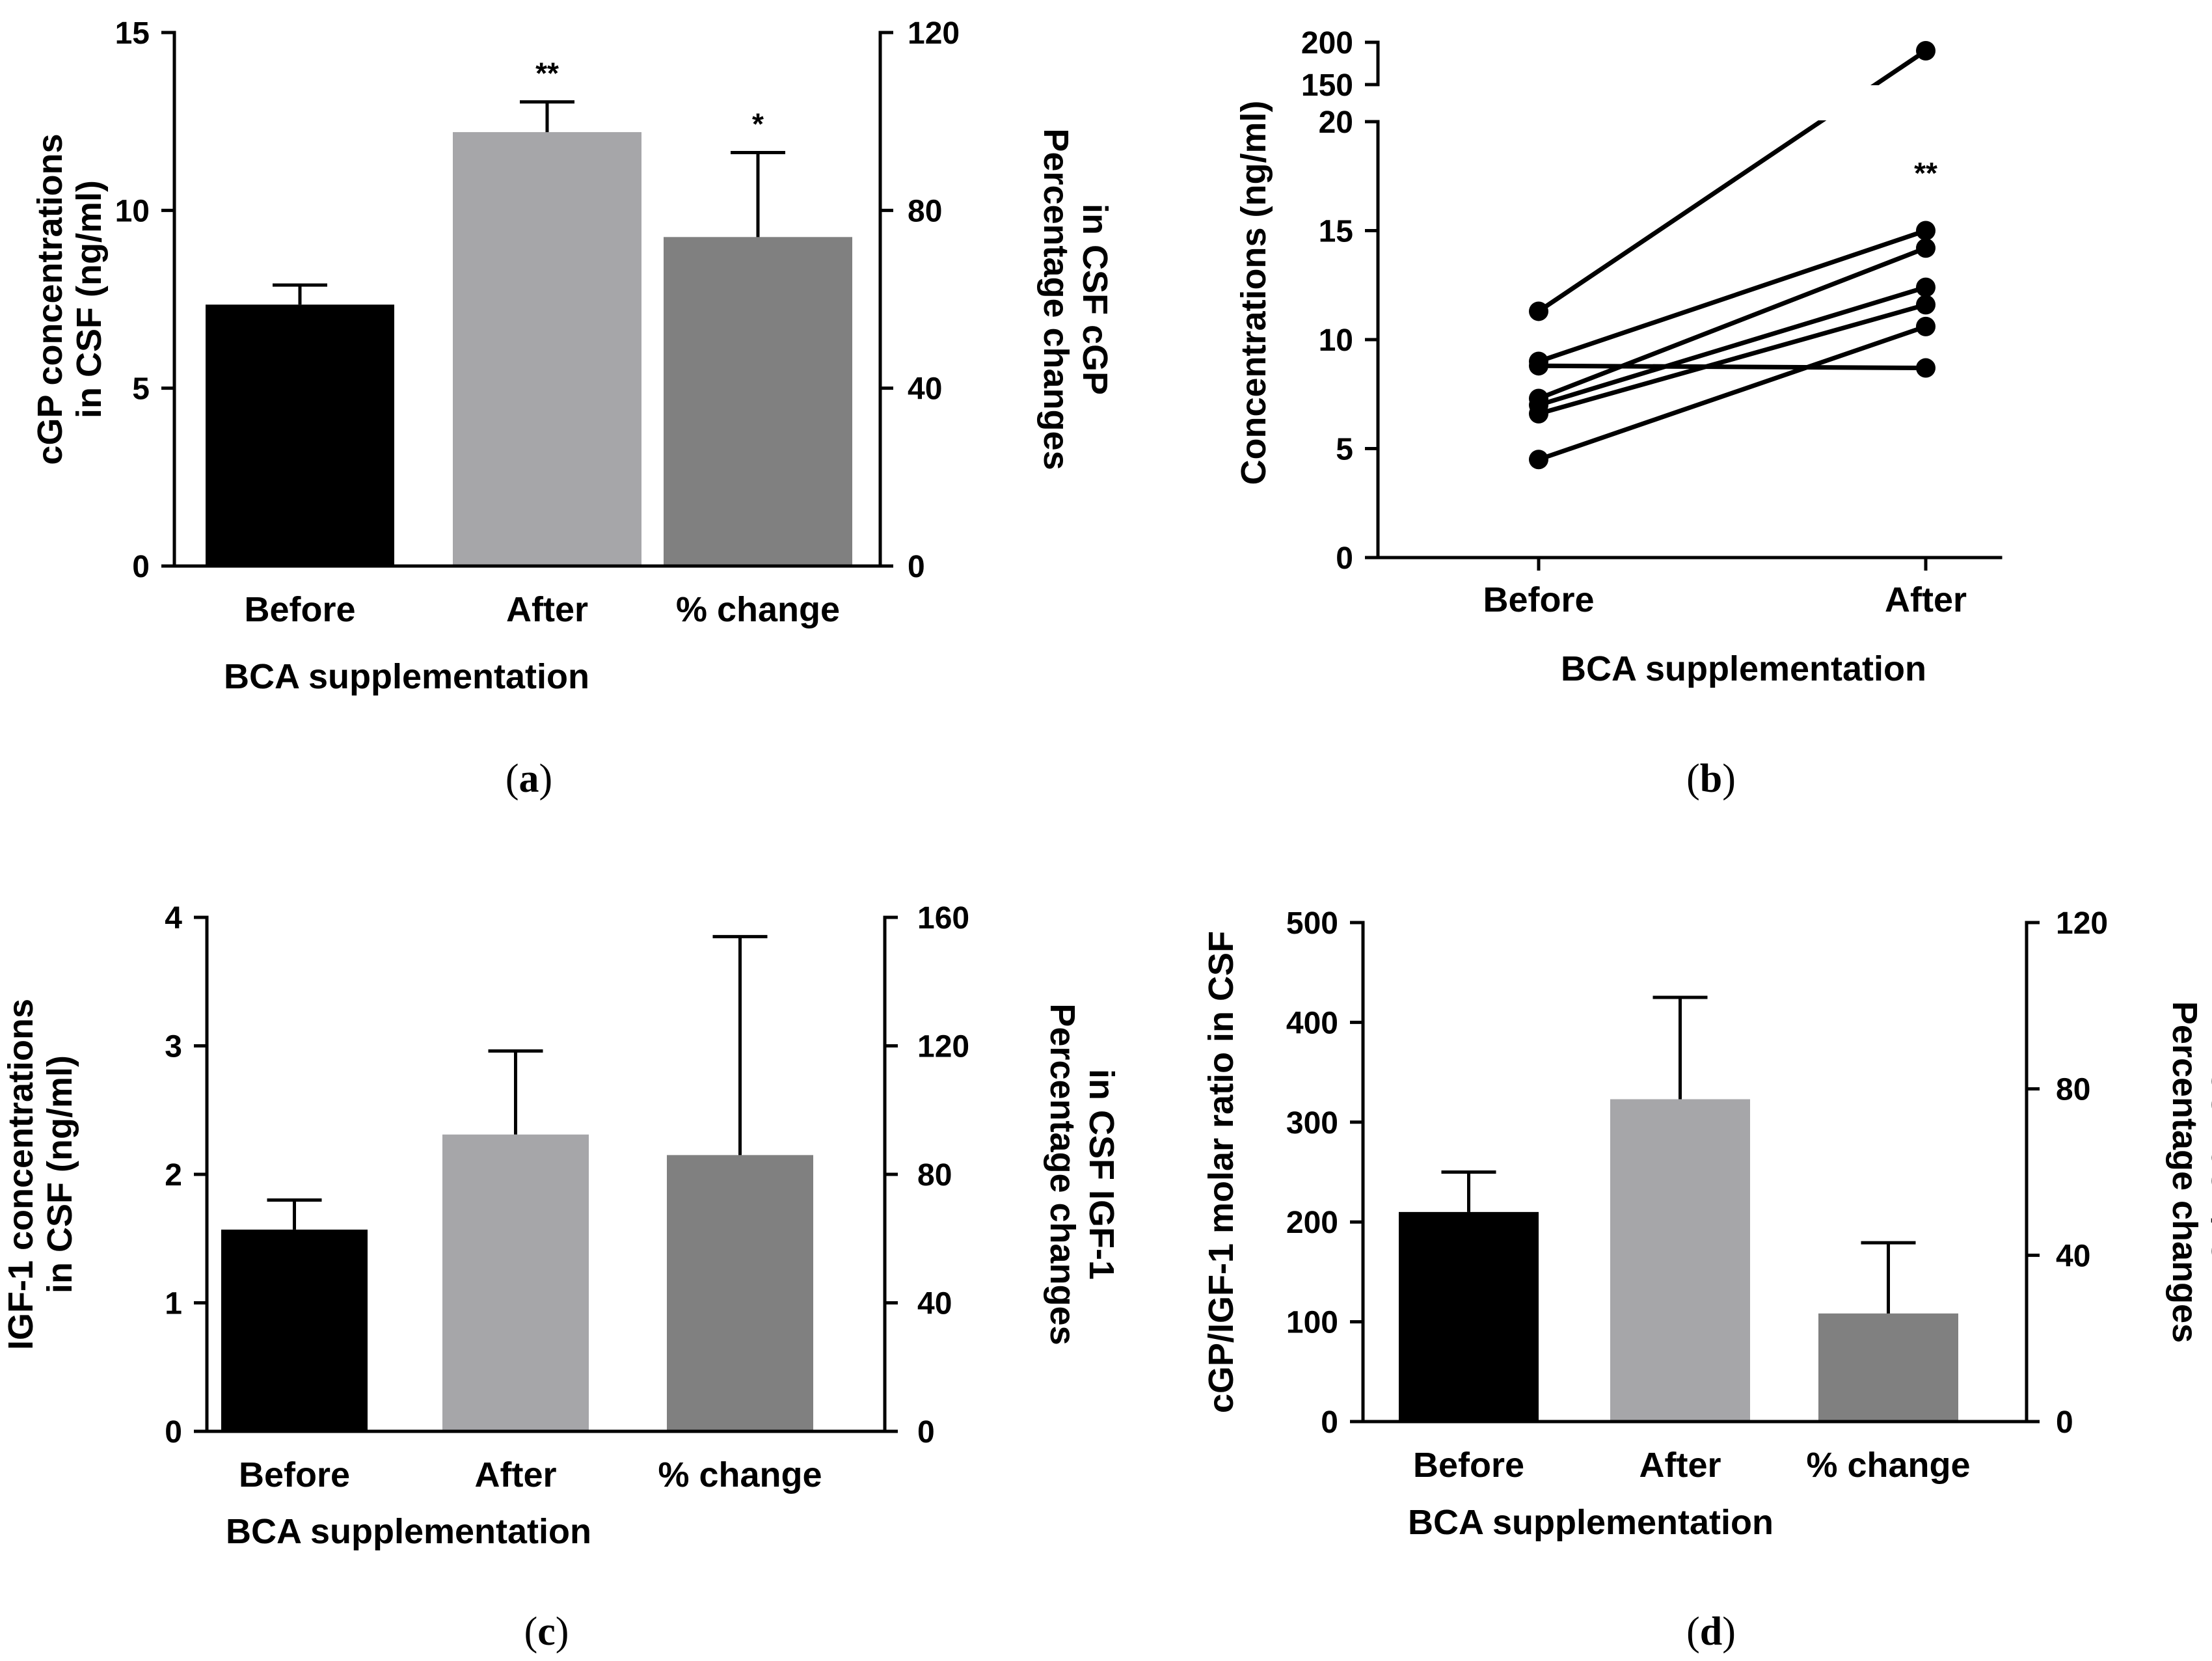 This screenshot has width=2212, height=1661. I want to click on y-upper-tick-label-1: 200, so click(1327, 43).